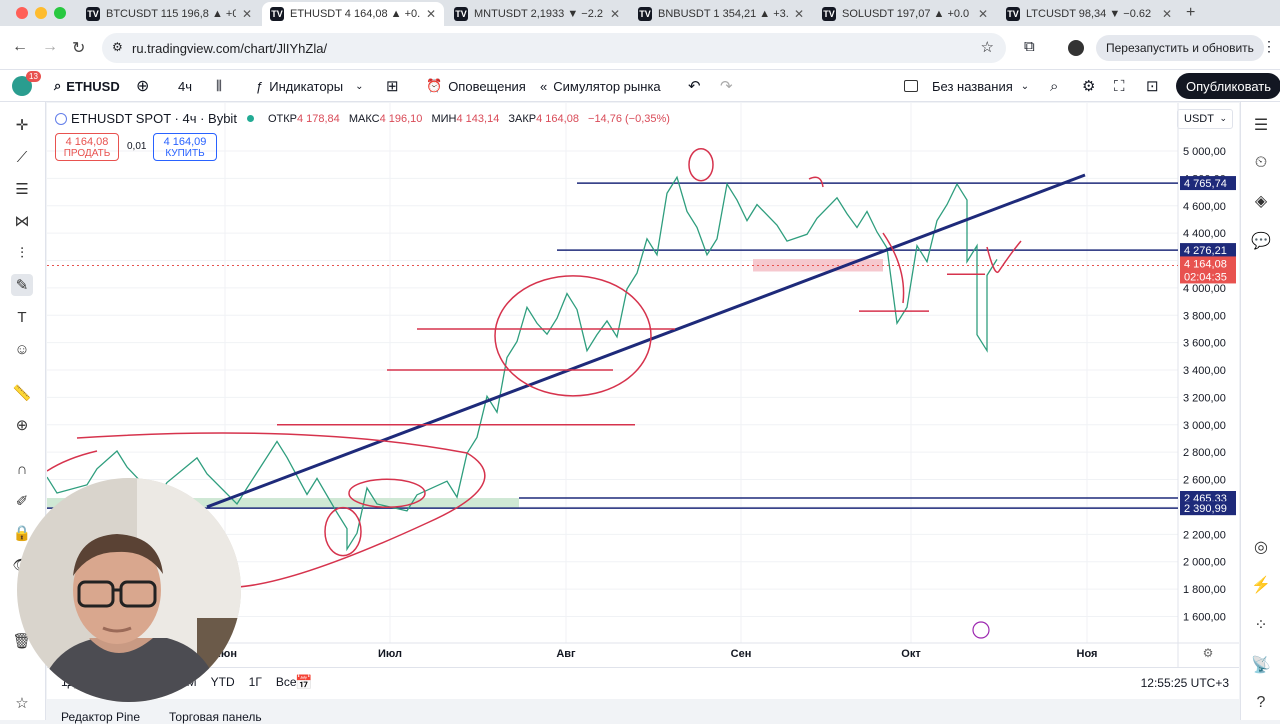 The width and height of the screenshot is (1280, 724). I want to click on maximize-window-button, so click(60, 13).